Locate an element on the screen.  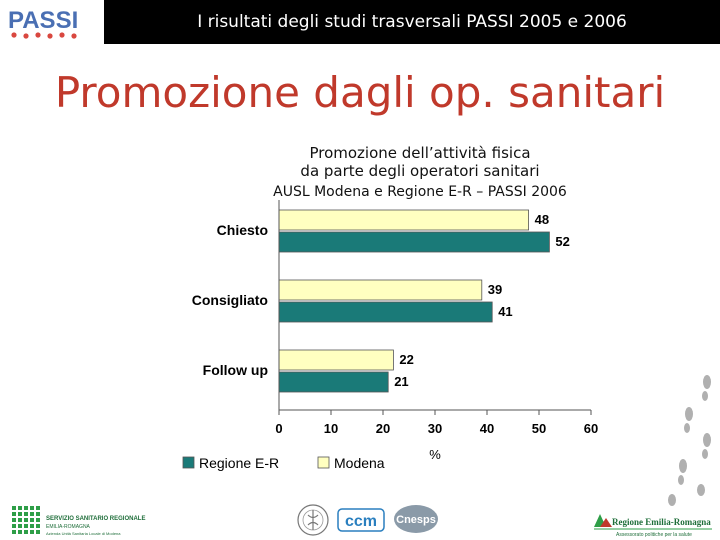
legend-label-regione-e-r: Regione E-R is located at coordinates (239, 463).